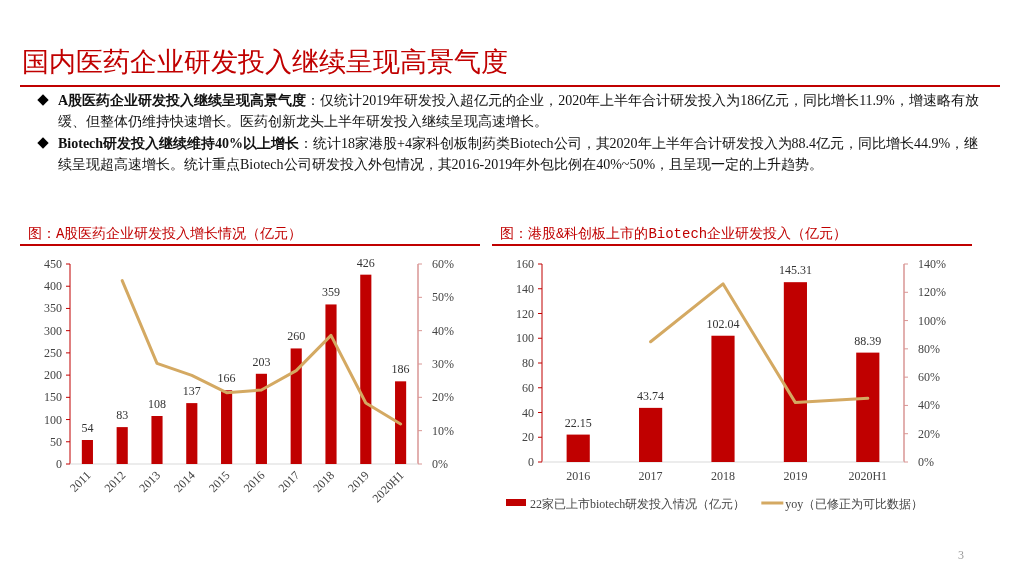  Describe the element at coordinates (638, 504) in the screenshot. I see `legend-label: 22家已上市biotech研发投入情况（亿元）` at that location.